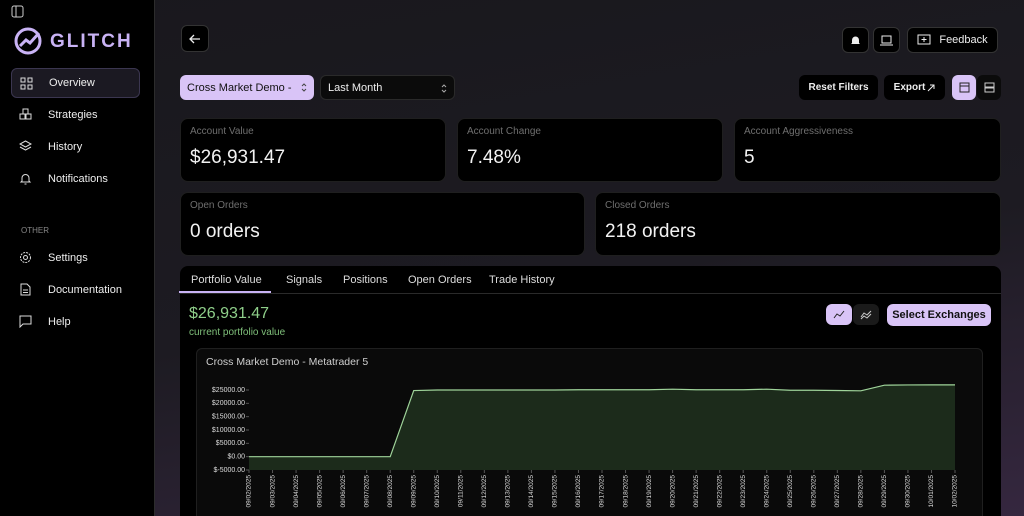 The height and width of the screenshot is (516, 1024). Describe the element at coordinates (65, 147) in the screenshot. I see `nav-label: History` at that location.